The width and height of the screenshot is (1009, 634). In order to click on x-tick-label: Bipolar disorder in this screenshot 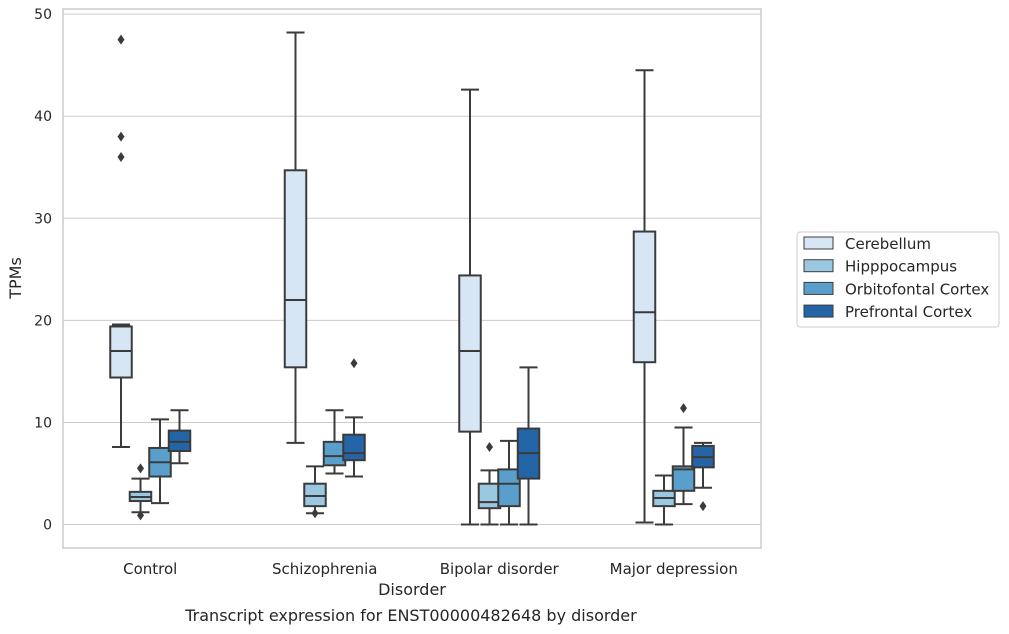, I will do `click(500, 569)`.